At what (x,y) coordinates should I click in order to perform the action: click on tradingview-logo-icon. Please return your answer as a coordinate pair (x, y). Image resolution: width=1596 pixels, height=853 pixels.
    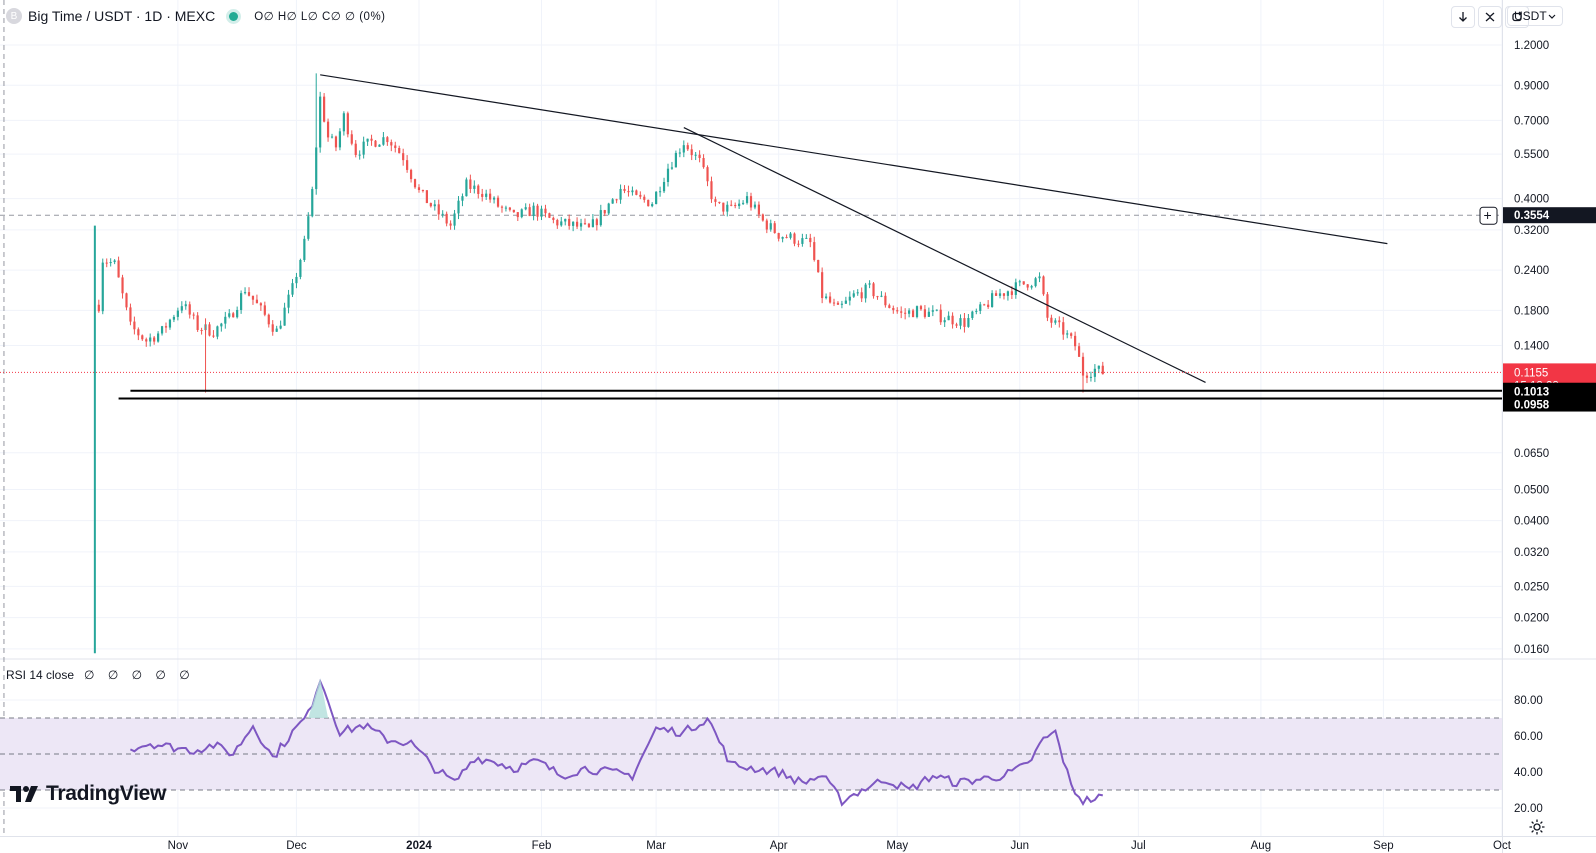
    Looking at the image, I should click on (24, 794).